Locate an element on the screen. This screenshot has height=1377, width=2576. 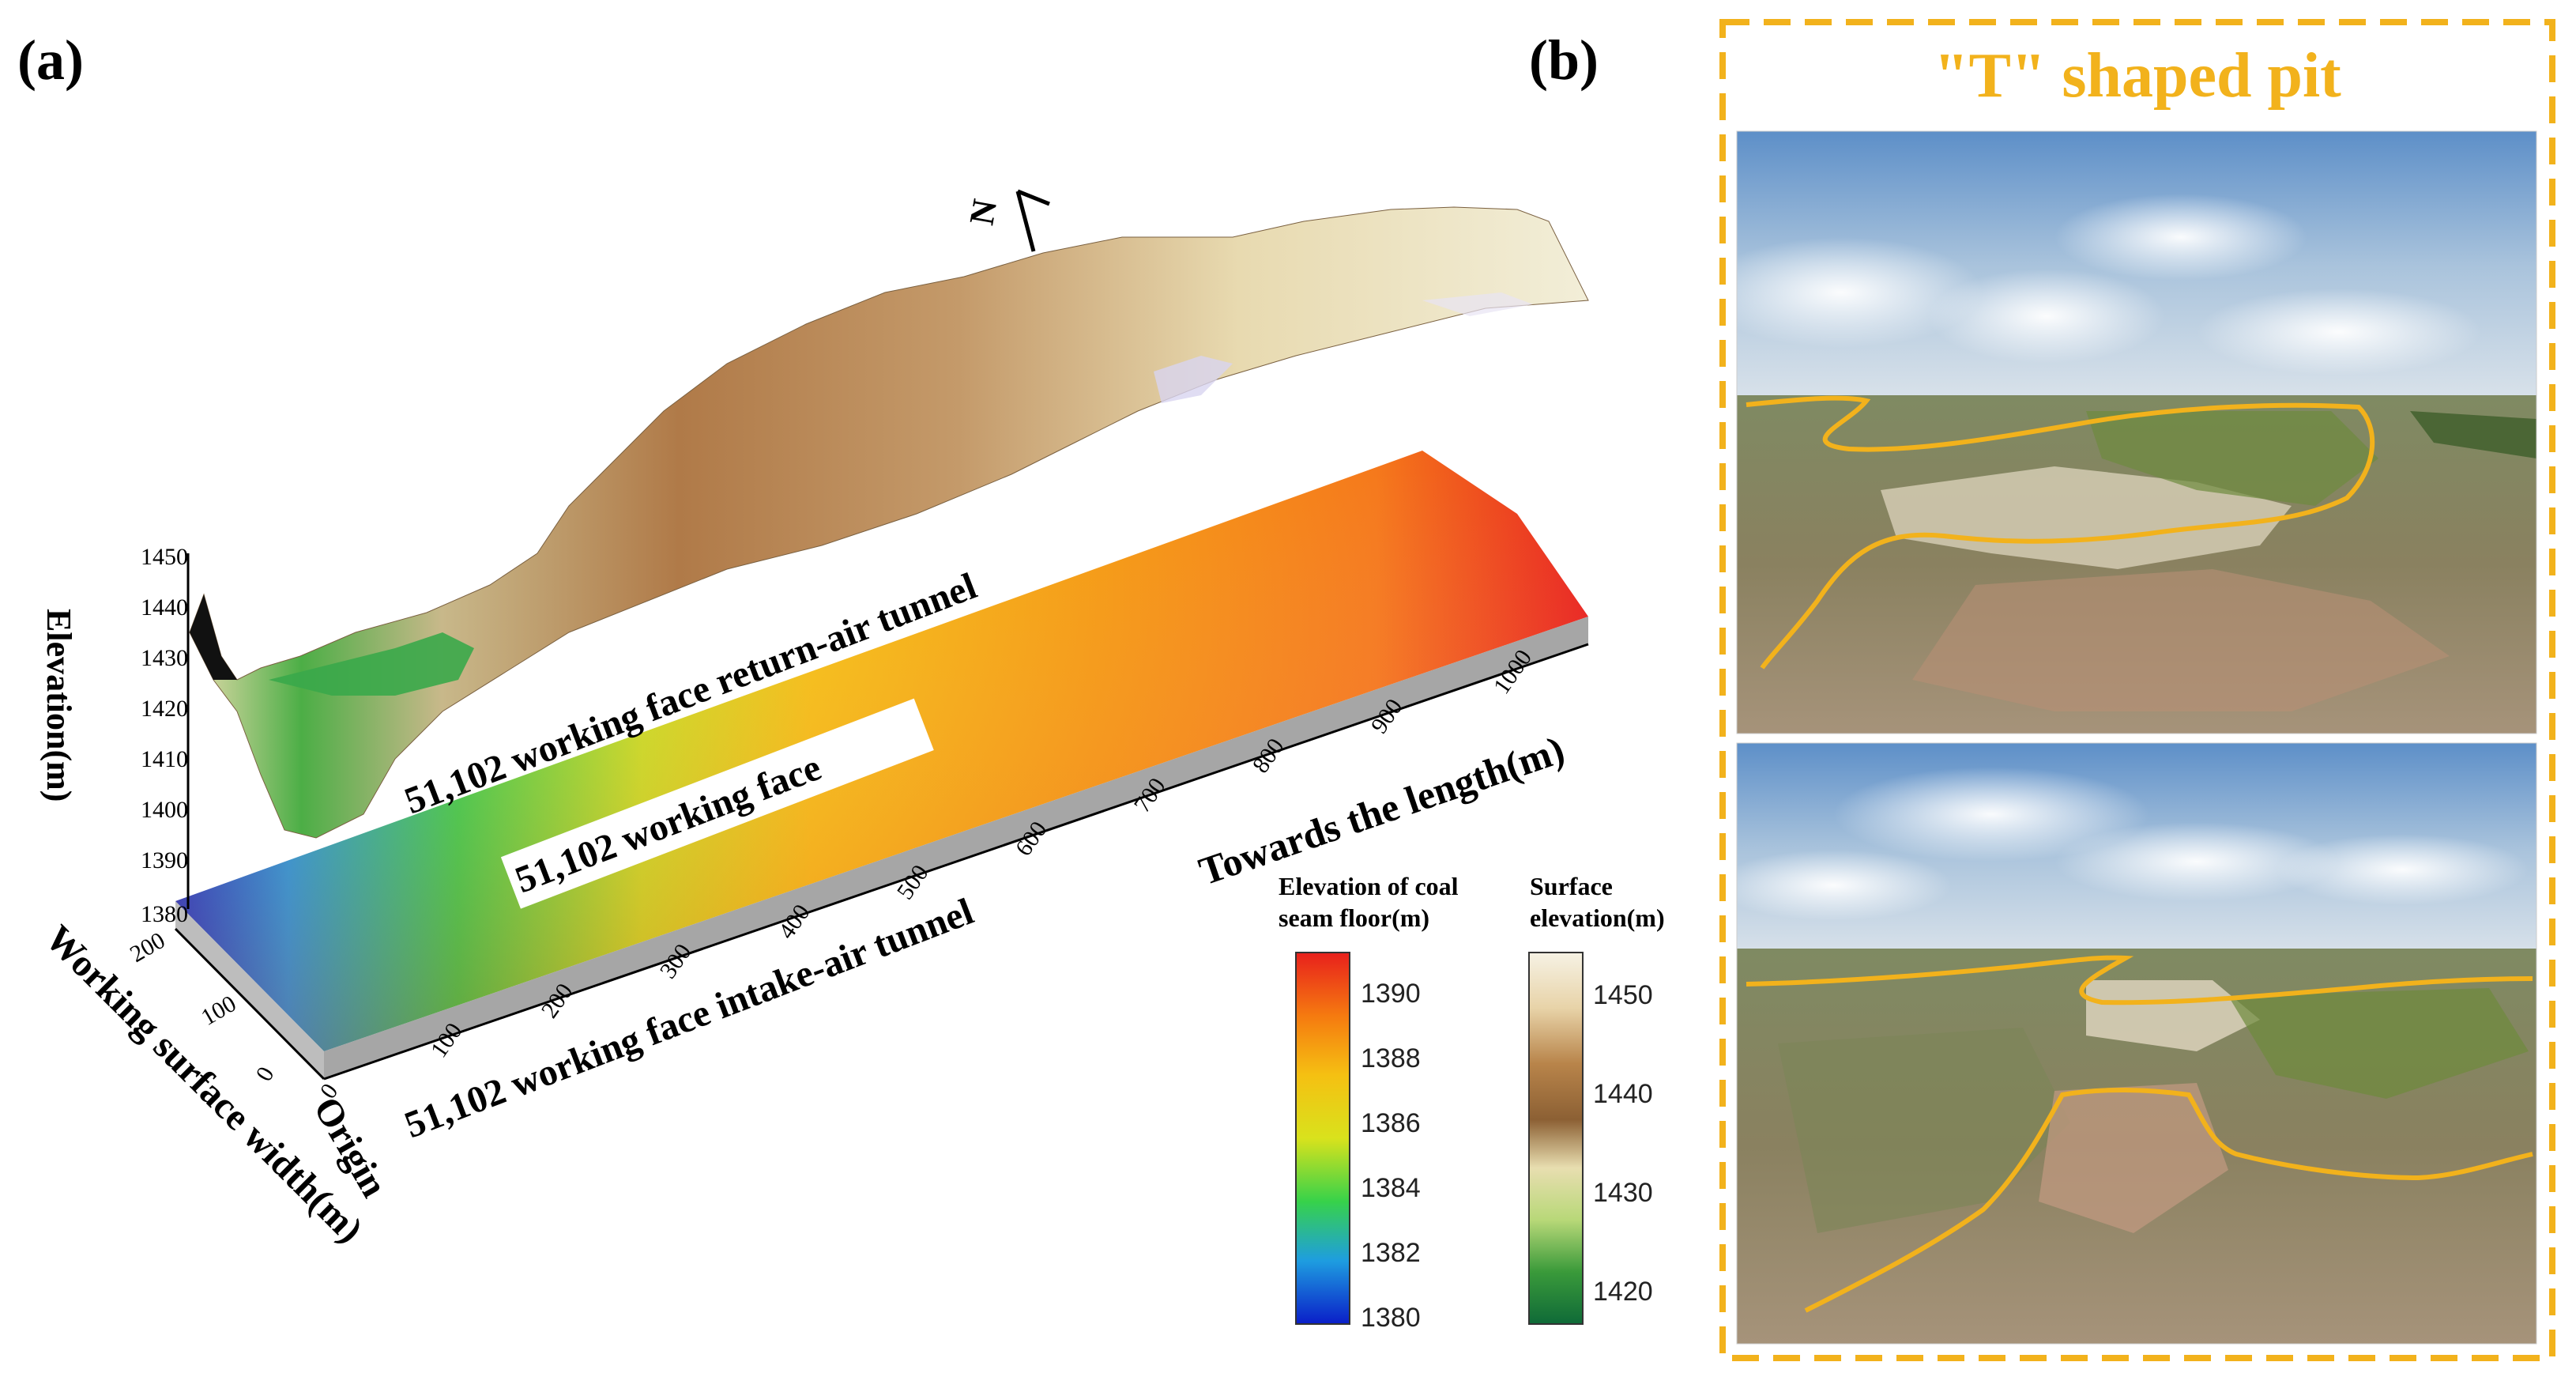
colorbar-floor-tick: 1386 is located at coordinates (1391, 1123).